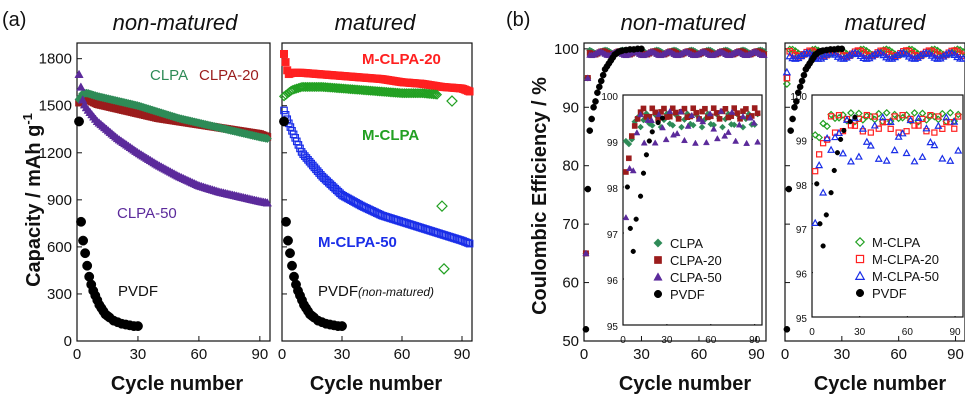 The height and width of the screenshot is (394, 965). Describe the element at coordinates (444, 269) in the screenshot. I see `m-clpa-outlier` at that location.